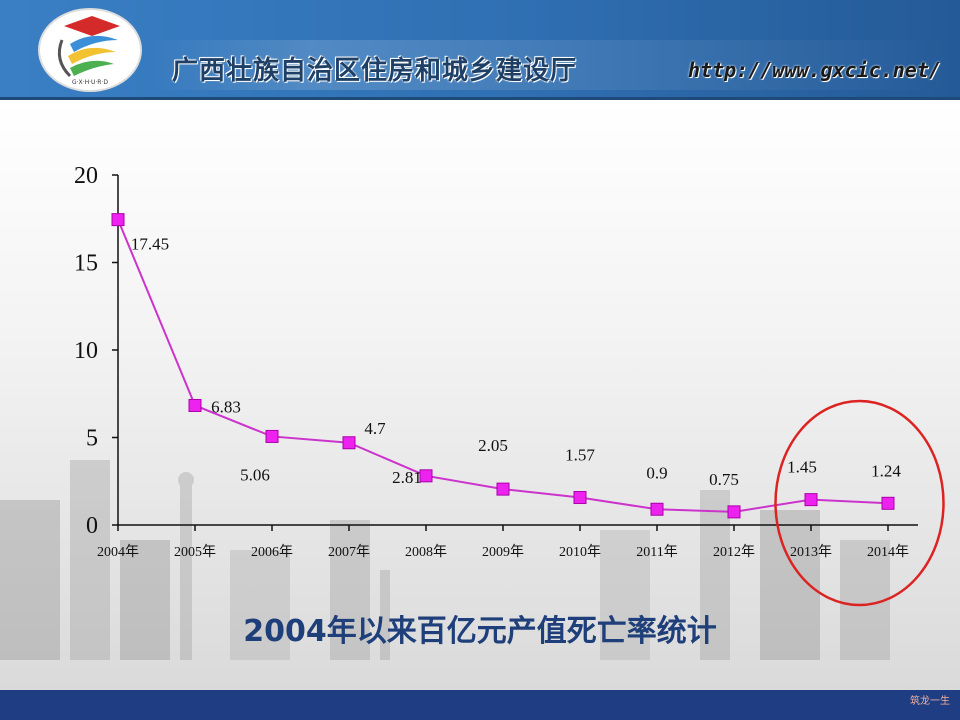  I want to click on y-tick-label: 20, so click(86, 176).